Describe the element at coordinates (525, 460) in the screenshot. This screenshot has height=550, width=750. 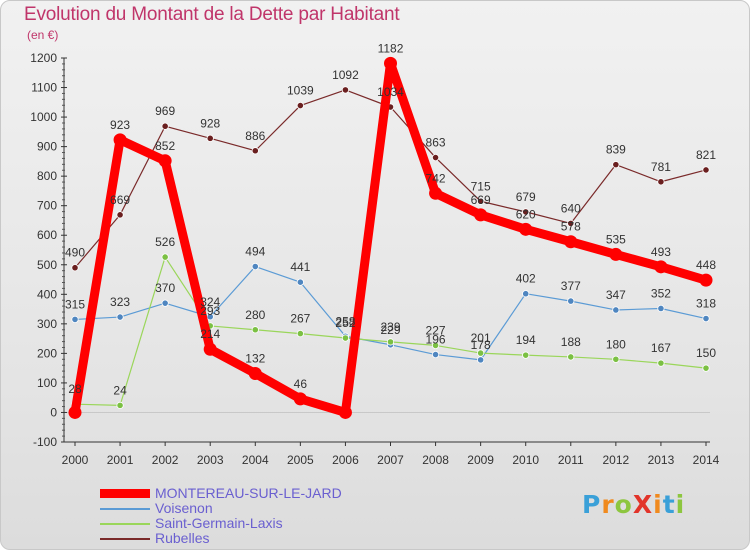
I see `x-tick-label: 2010` at that location.